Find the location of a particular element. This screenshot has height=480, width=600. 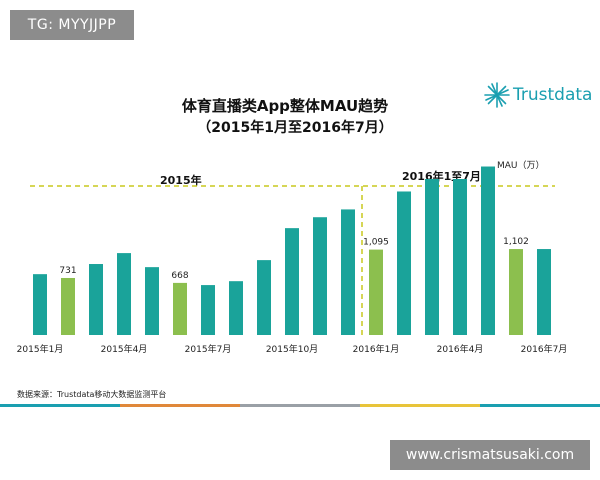

x-tick-label: 2015年10月 is located at coordinates (292, 349).